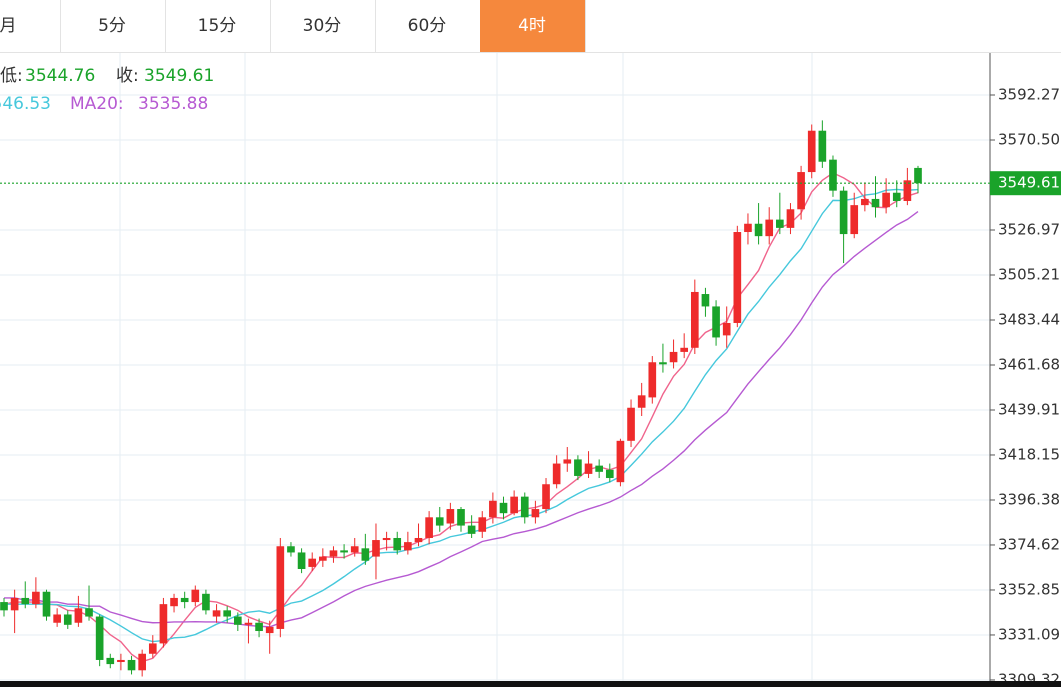  Describe the element at coordinates (1029, 364) in the screenshot. I see `y-tick-label: 3461.68` at that location.